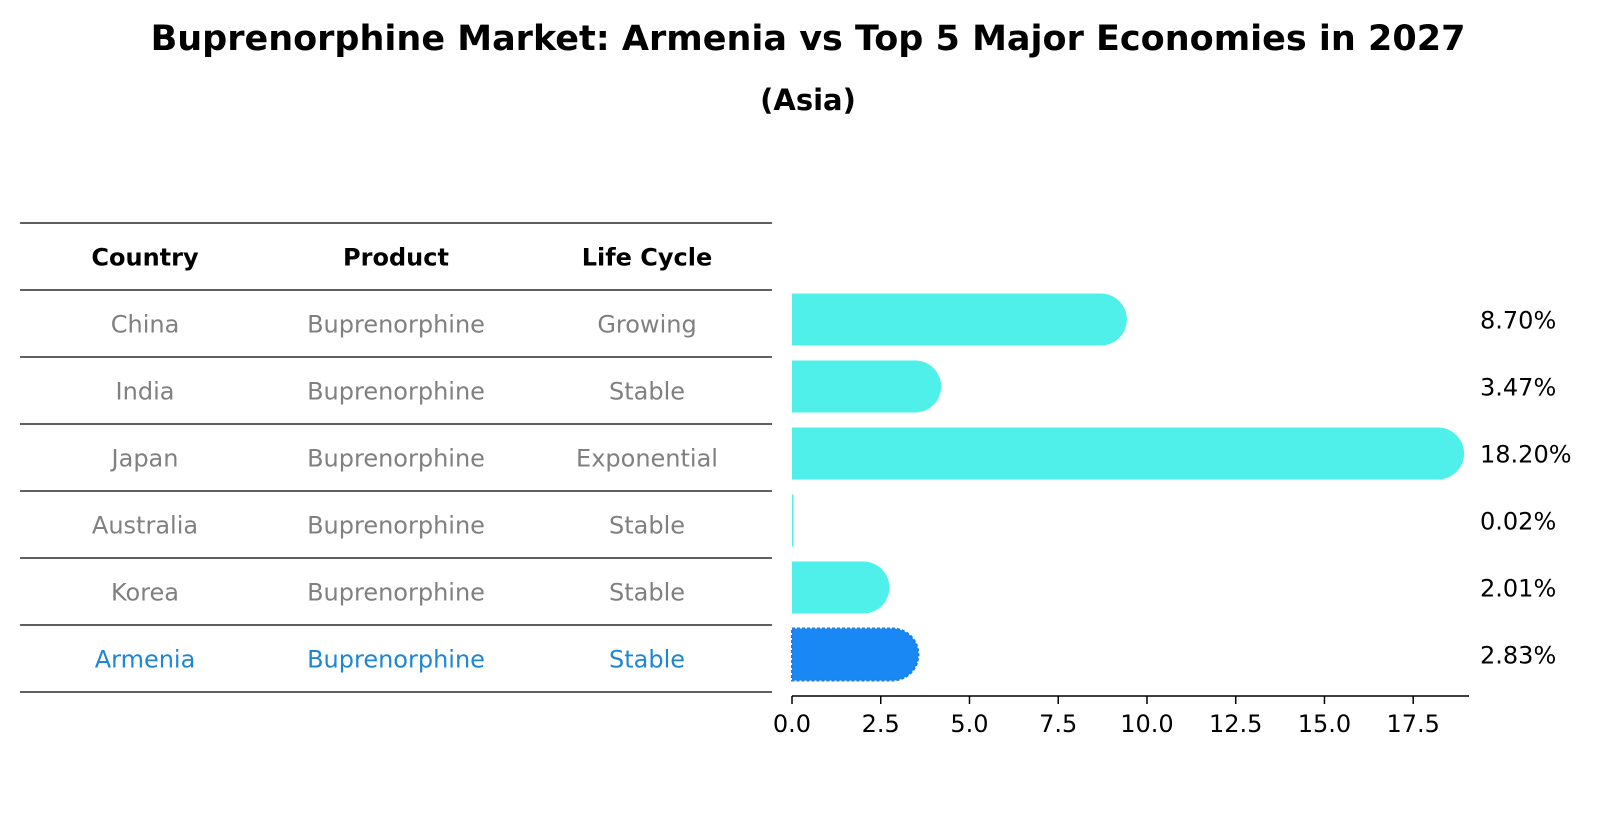  Describe the element at coordinates (1518, 388) in the screenshot. I see `value-label: 3.47%` at that location.